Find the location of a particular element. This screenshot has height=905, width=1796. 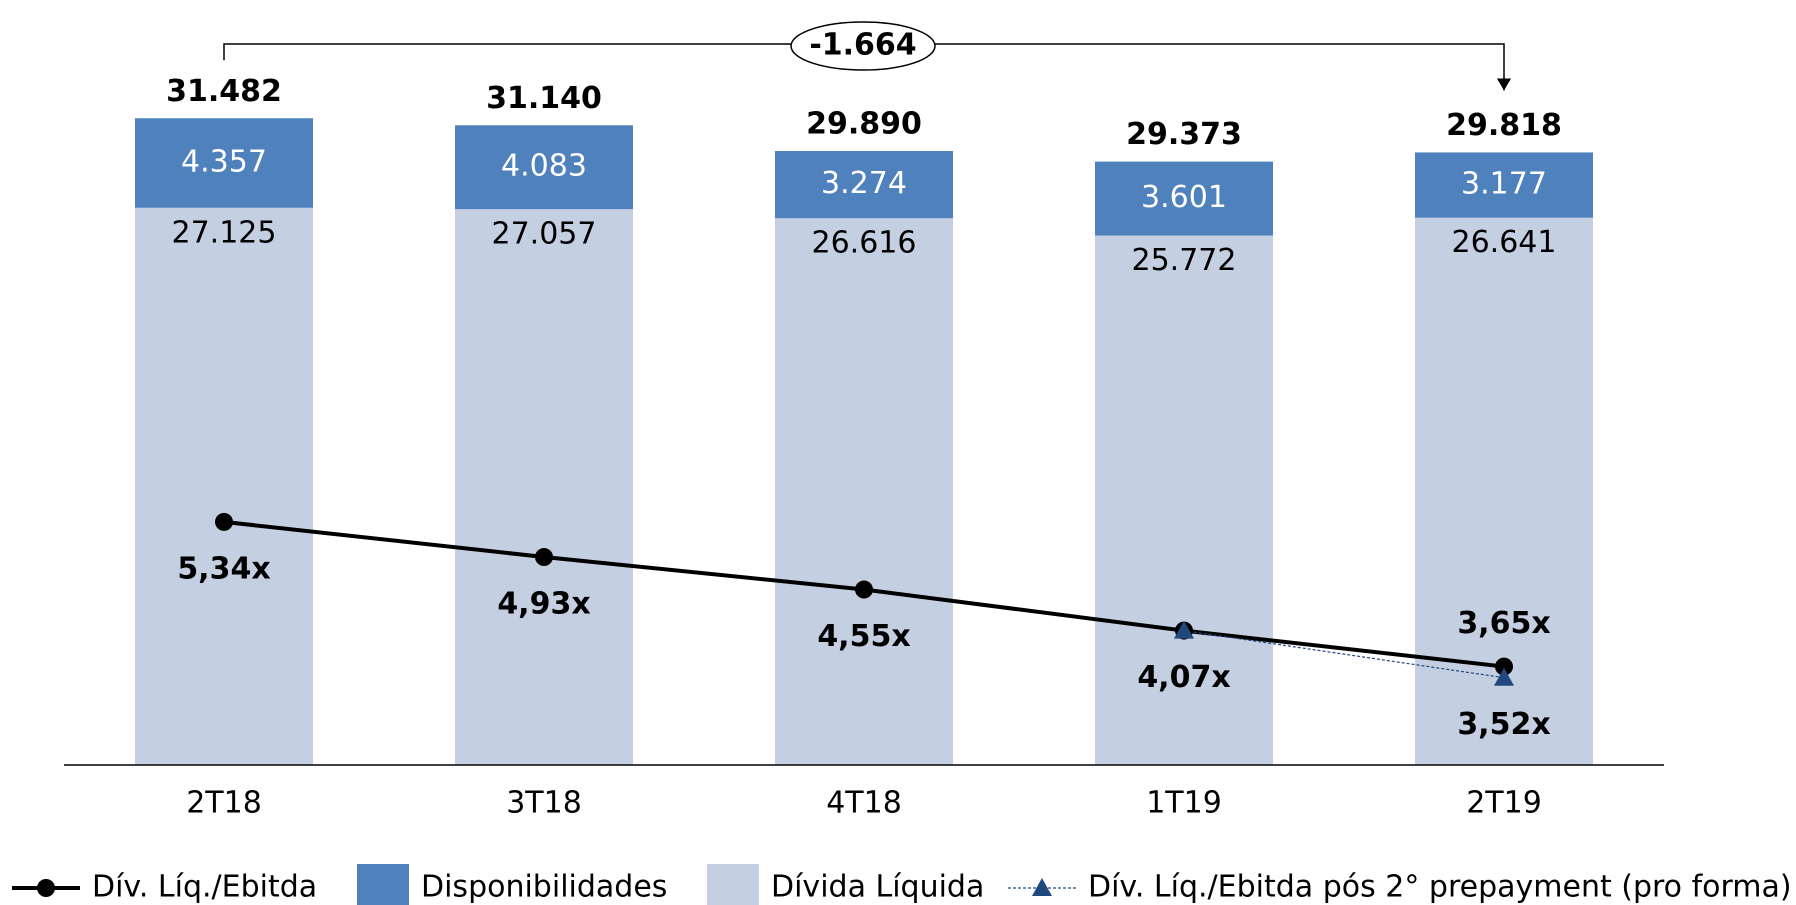

total-label: 31.140 is located at coordinates (544, 98).